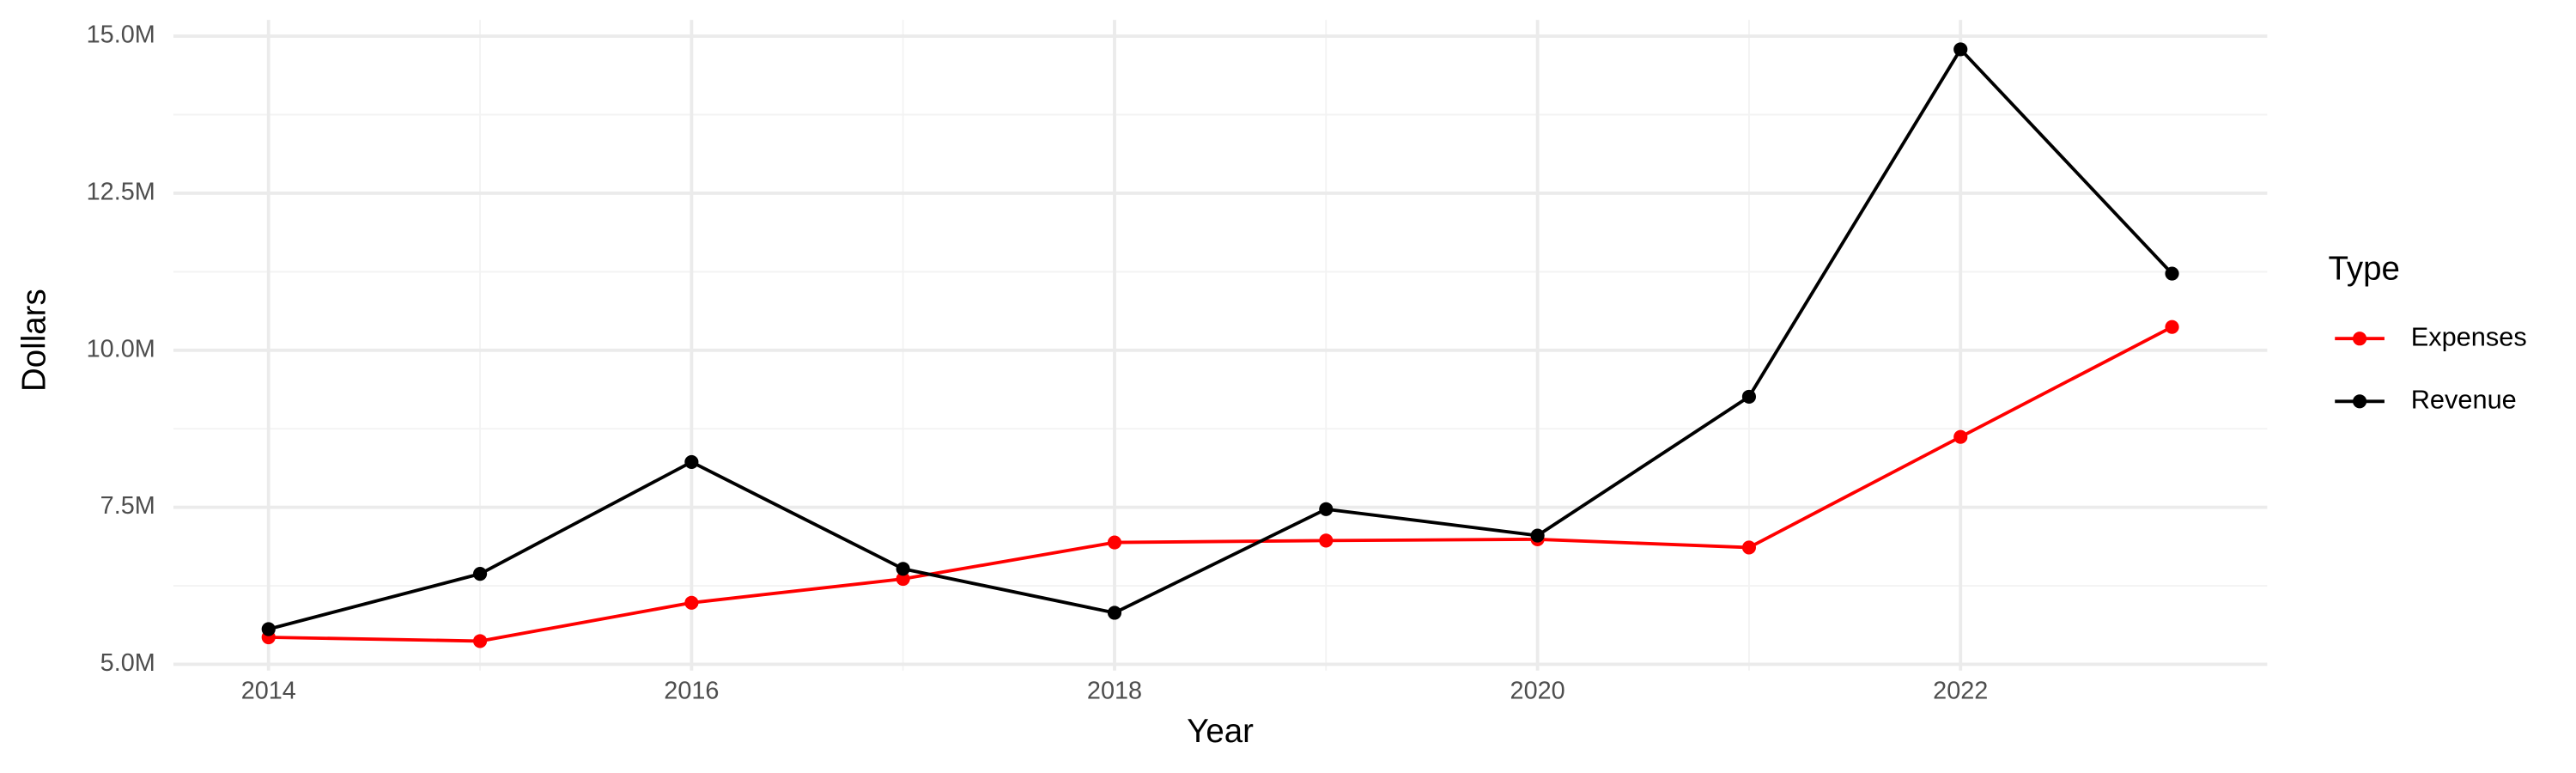 The image size is (2576, 773). I want to click on y-tick-label: 12.5M, so click(121, 192).